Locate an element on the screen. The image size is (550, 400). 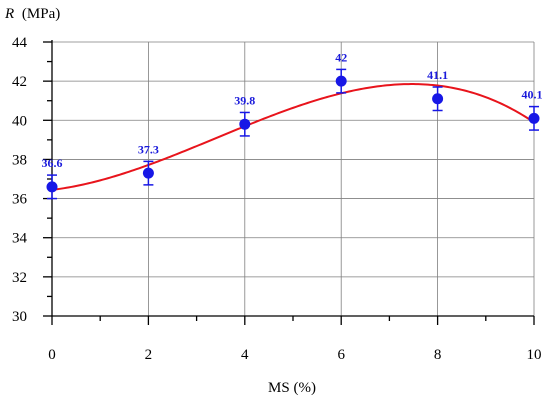
x-axis-title: MS (%) is located at coordinates (292, 388).